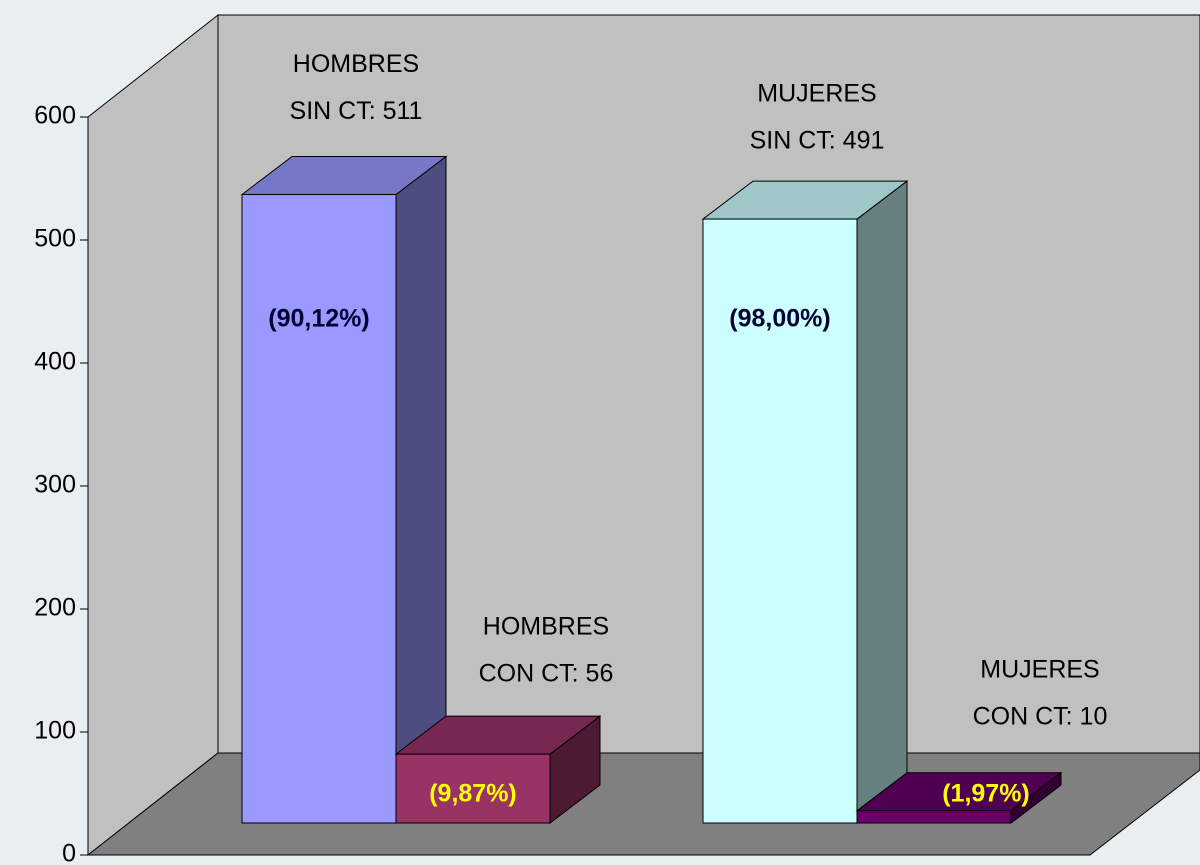  I want to click on bar-side, so click(882, 502).